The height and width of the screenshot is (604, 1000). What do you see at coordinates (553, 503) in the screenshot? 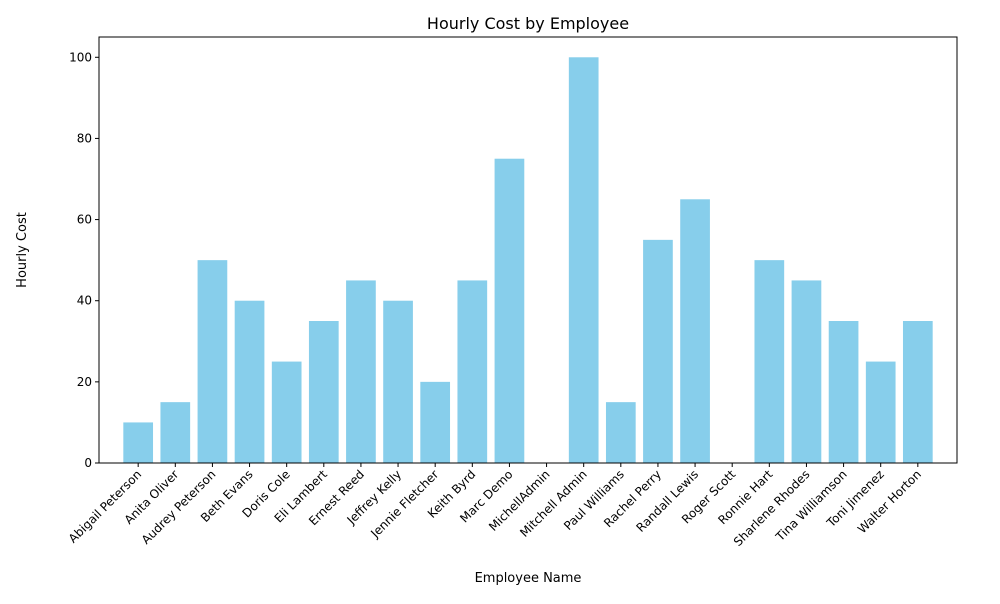
I see `x-tick-label: Mitchell Admin` at bounding box center [553, 503].